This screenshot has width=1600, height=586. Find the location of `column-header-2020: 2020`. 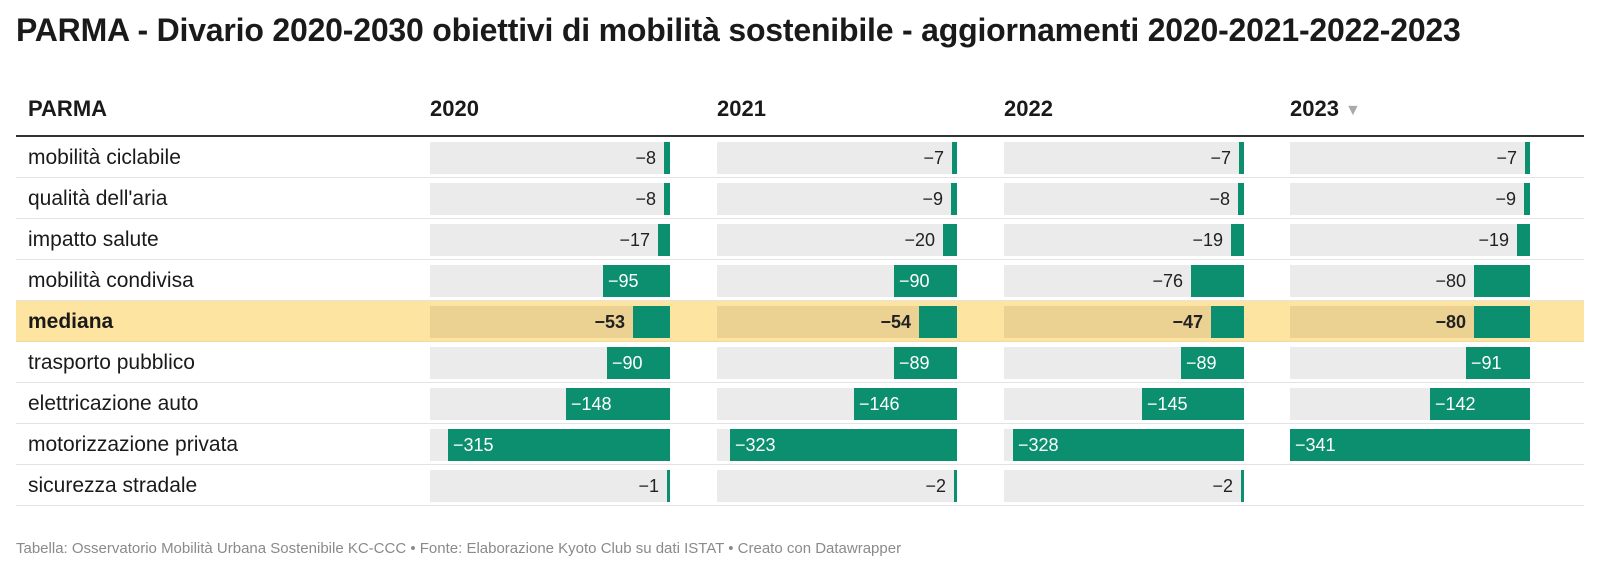

column-header-2020: 2020 is located at coordinates (454, 109).